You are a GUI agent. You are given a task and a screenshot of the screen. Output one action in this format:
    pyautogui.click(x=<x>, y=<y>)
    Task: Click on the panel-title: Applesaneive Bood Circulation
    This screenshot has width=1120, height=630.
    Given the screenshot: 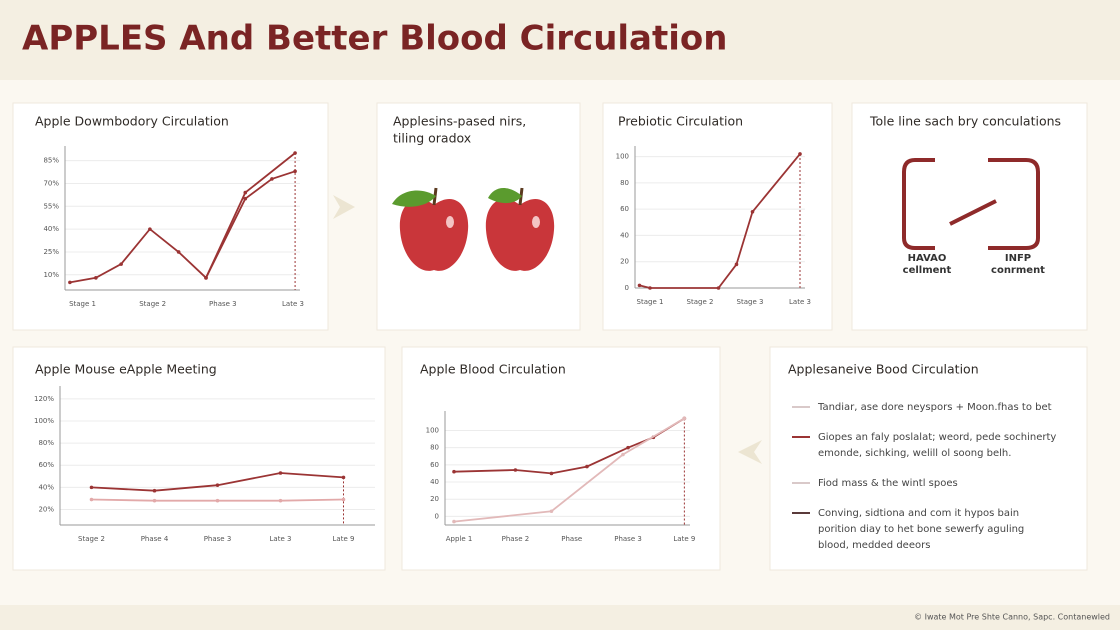 What is the action you would take?
    pyautogui.click(x=883, y=369)
    